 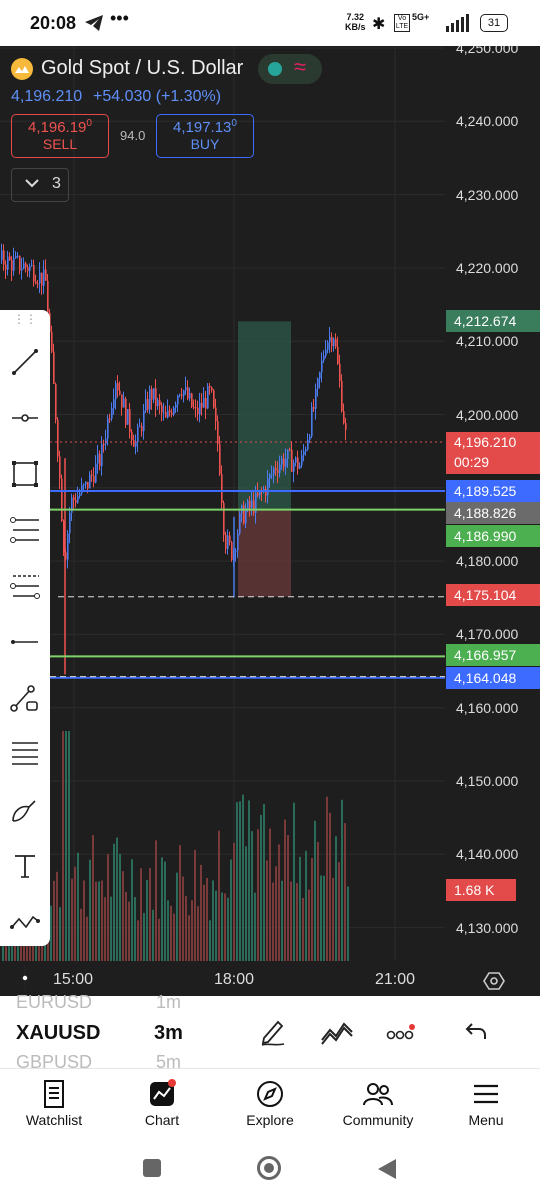 What do you see at coordinates (168, 1033) in the screenshot?
I see `timeframe-current: 3m` at bounding box center [168, 1033].